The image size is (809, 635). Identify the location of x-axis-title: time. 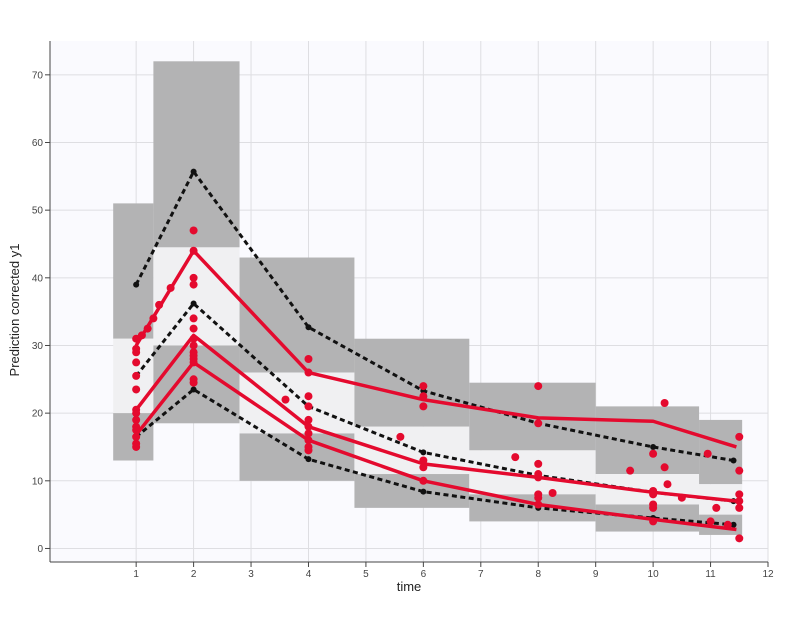
(409, 586).